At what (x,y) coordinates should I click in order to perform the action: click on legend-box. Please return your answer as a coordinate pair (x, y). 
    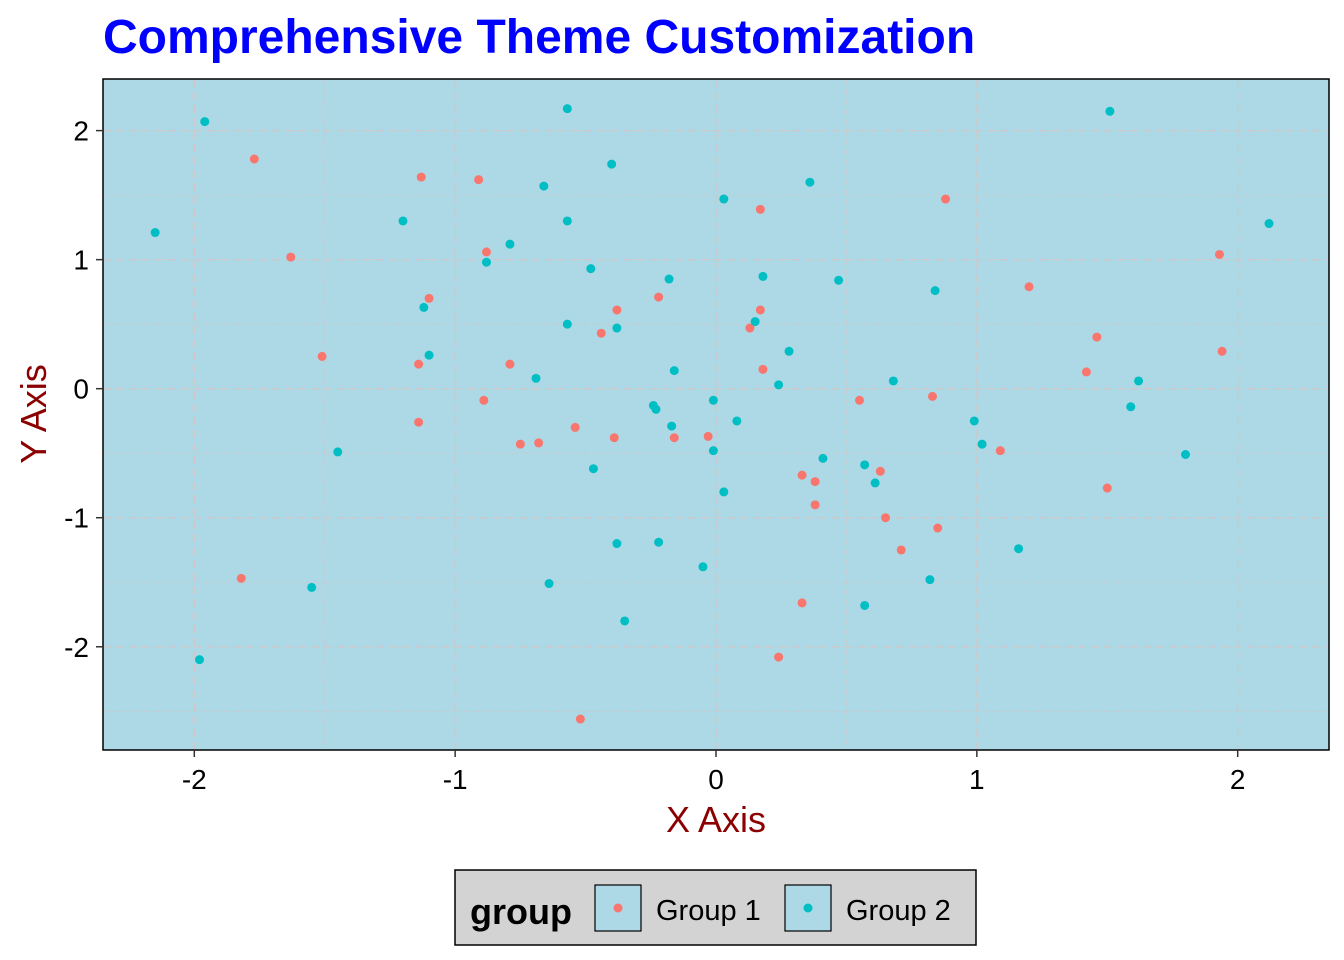
    Looking at the image, I should click on (715, 907).